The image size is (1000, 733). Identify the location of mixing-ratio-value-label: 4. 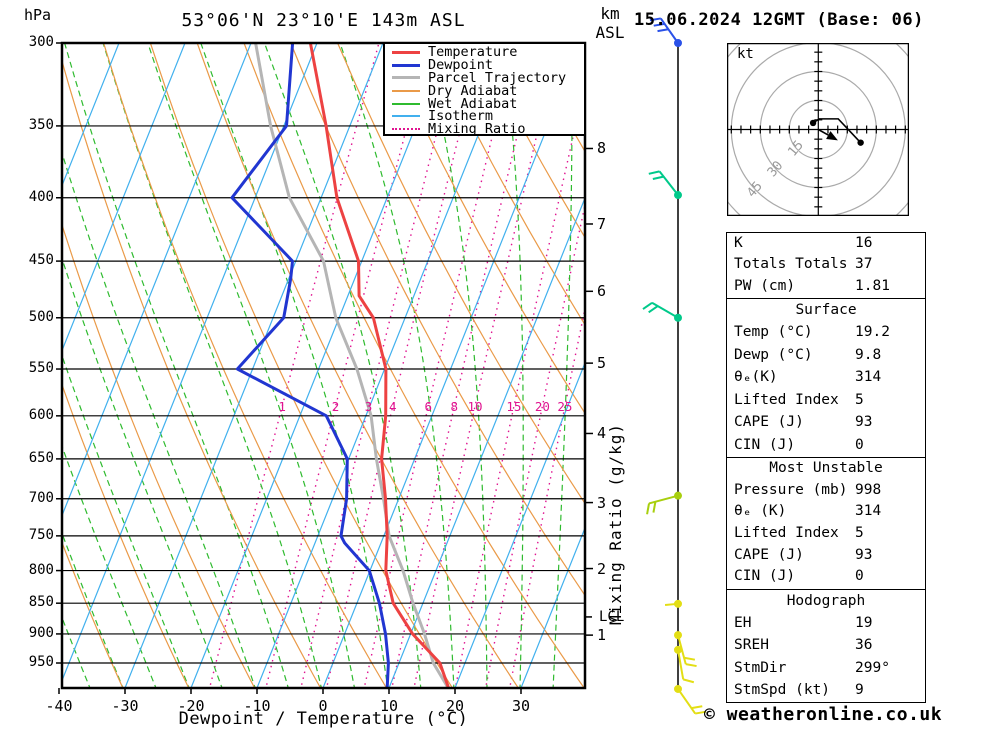
(393, 406).